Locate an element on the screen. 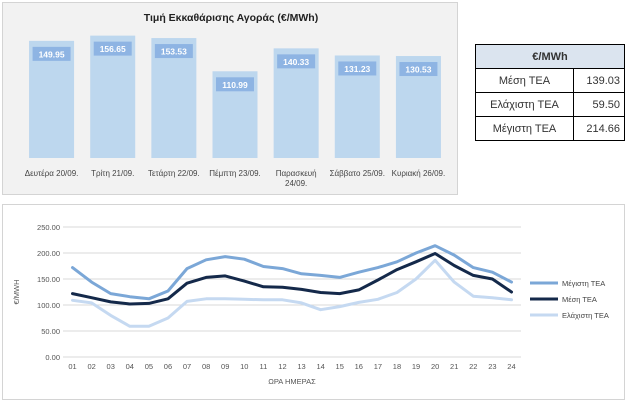 The width and height of the screenshot is (629, 405). bar is located at coordinates (113, 96).